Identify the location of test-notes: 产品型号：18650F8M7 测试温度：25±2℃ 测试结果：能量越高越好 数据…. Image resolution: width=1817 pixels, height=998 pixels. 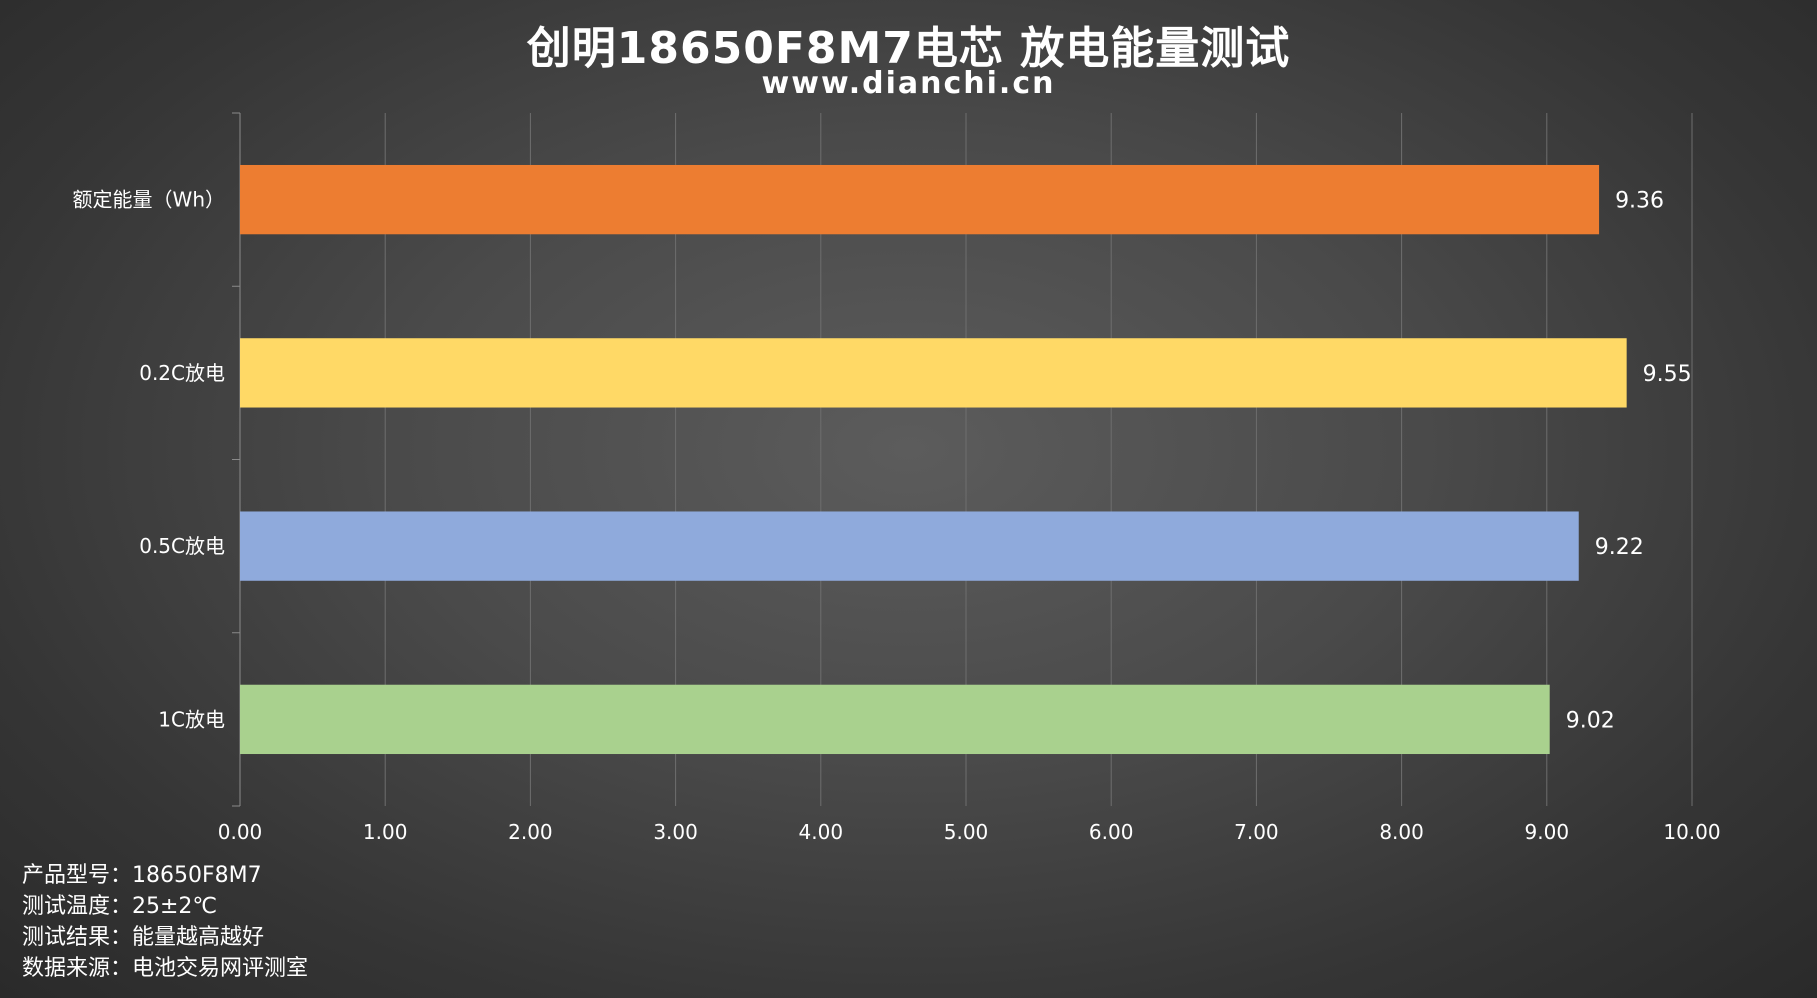
(165, 922).